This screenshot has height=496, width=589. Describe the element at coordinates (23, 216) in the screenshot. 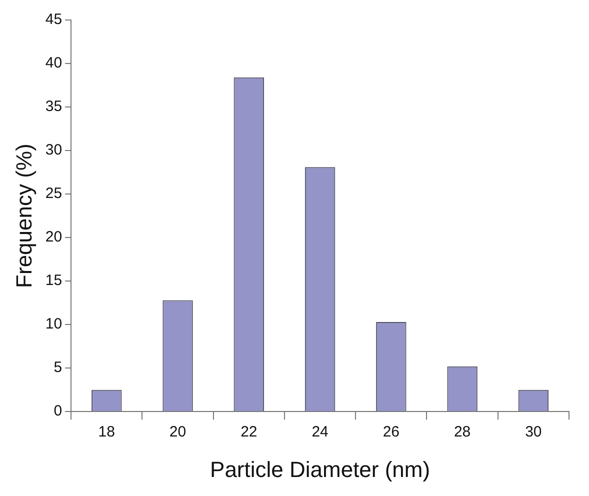

I see `y-axis-title: Frequency (%)` at that location.